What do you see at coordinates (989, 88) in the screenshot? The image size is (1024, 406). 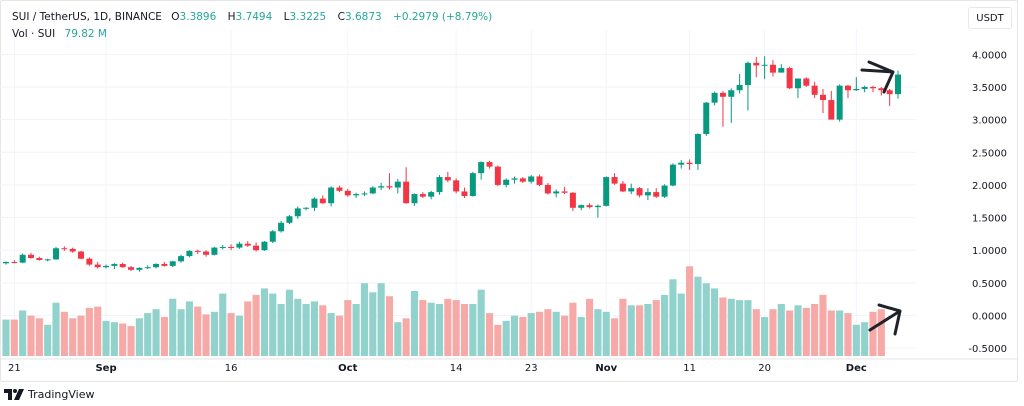 I see `price-tick-label: 3.5000` at bounding box center [989, 88].